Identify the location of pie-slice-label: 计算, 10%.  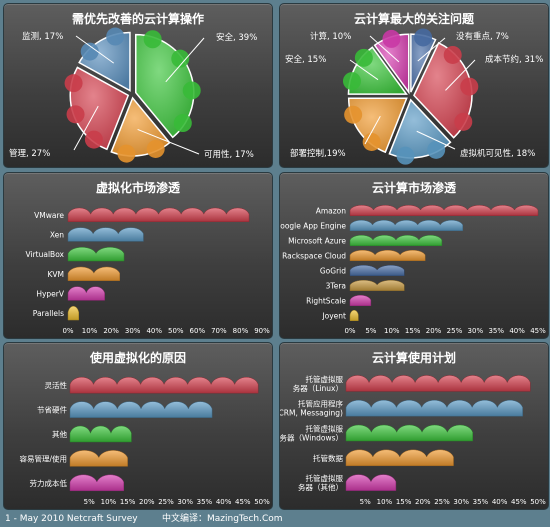
(330, 36).